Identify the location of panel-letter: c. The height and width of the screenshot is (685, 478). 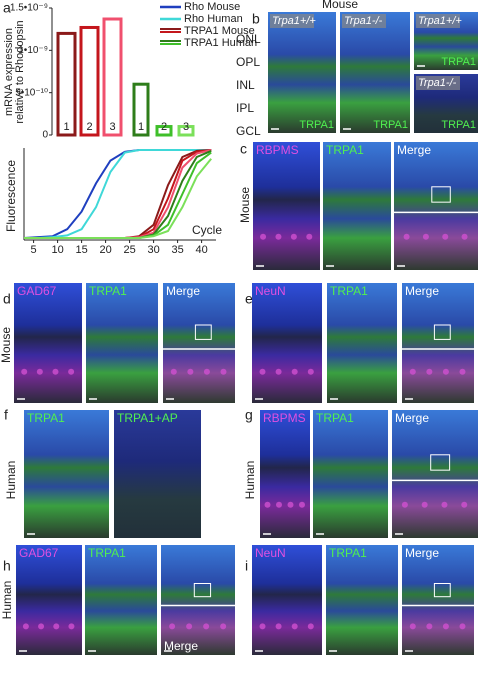
(243, 149).